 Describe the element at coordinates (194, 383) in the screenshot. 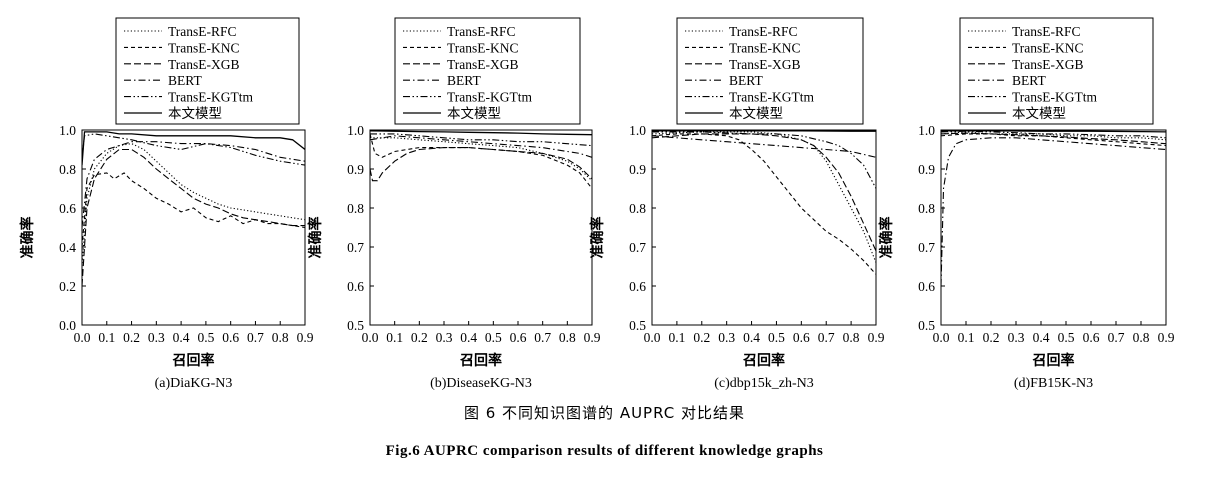

I see `panel-caption: (a)DiaKG-N3` at that location.